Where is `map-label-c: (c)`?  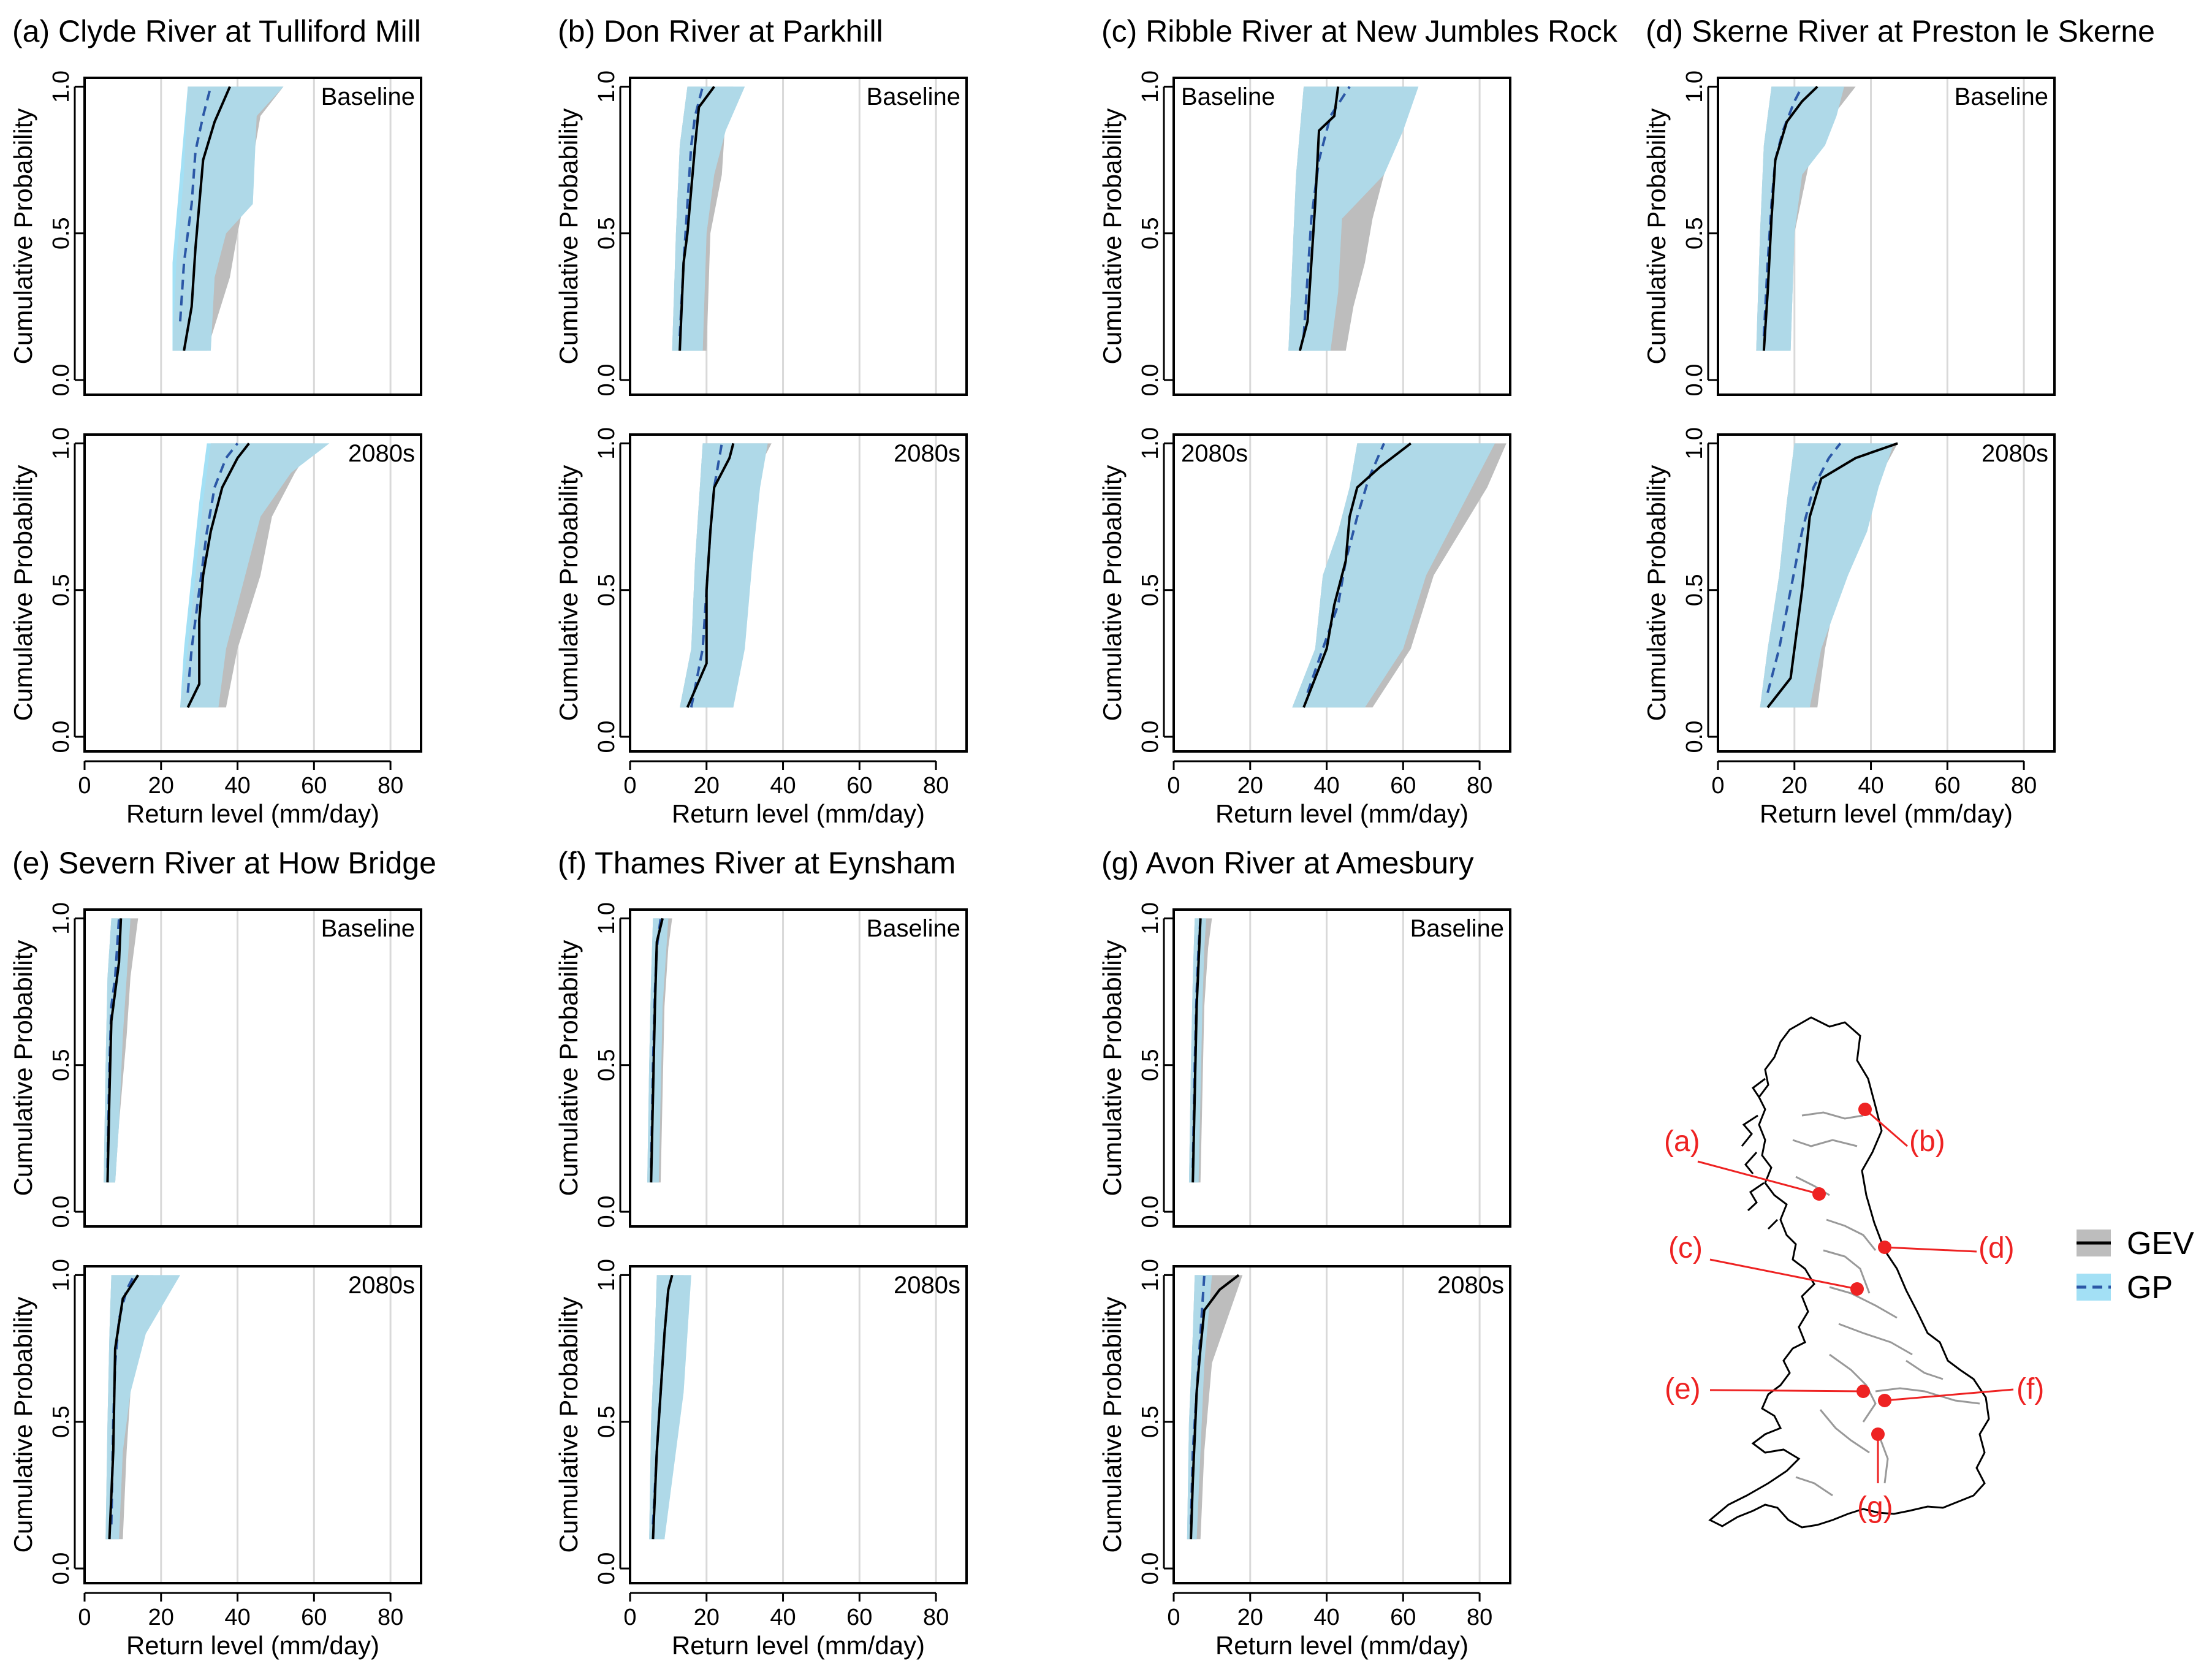 map-label-c: (c) is located at coordinates (1685, 1248).